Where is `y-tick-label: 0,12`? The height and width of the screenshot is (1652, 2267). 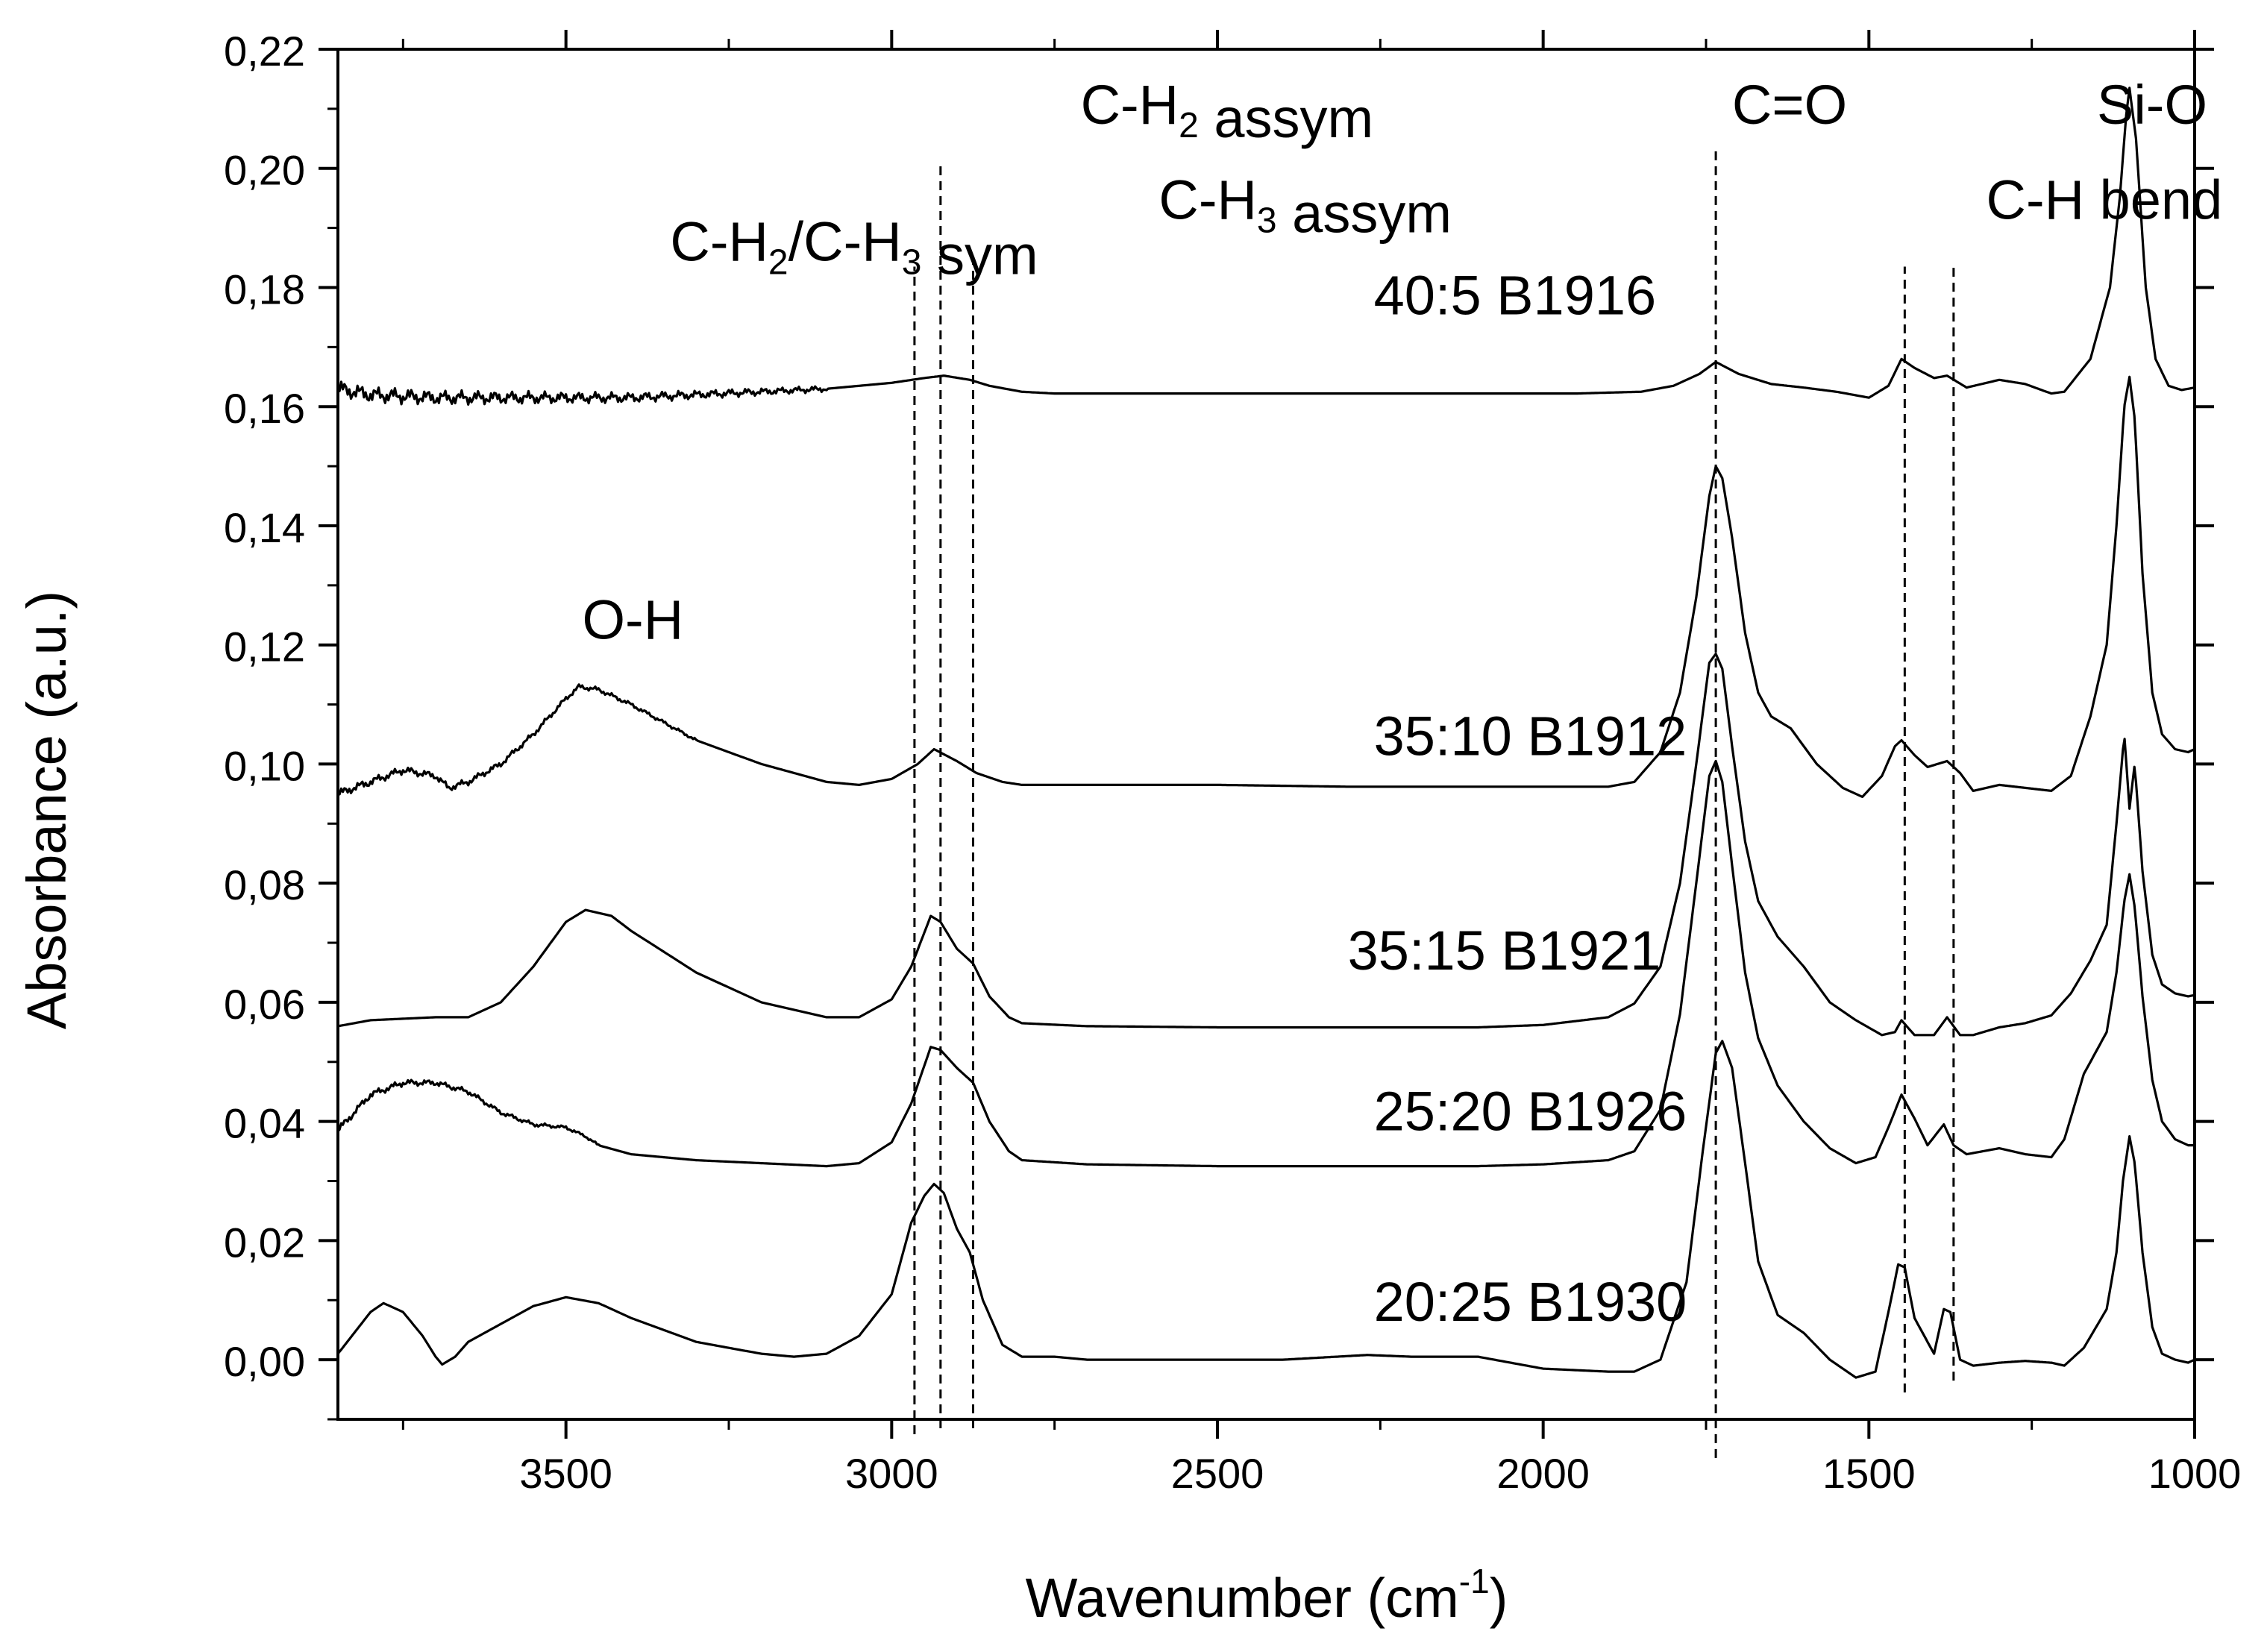
y-tick-label: 0,12 is located at coordinates (264, 647).